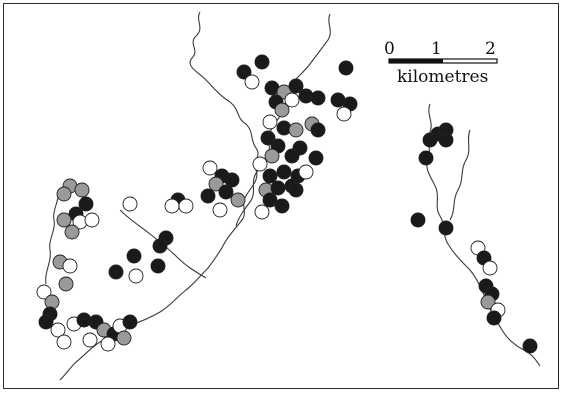 The width and height of the screenshot is (564, 394). What do you see at coordinates (389, 49) in the screenshot?
I see `scale-tick-label-0: 0` at bounding box center [389, 49].